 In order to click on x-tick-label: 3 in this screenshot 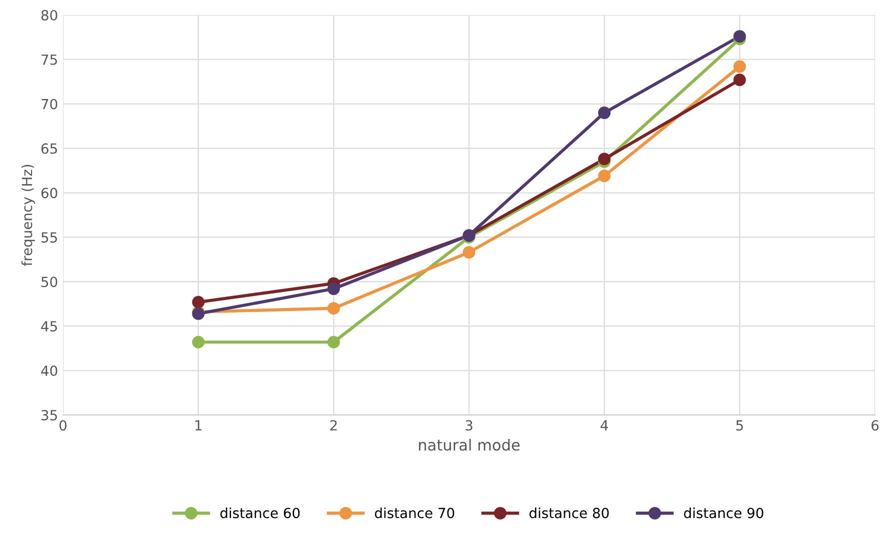, I will do `click(469, 425)`.